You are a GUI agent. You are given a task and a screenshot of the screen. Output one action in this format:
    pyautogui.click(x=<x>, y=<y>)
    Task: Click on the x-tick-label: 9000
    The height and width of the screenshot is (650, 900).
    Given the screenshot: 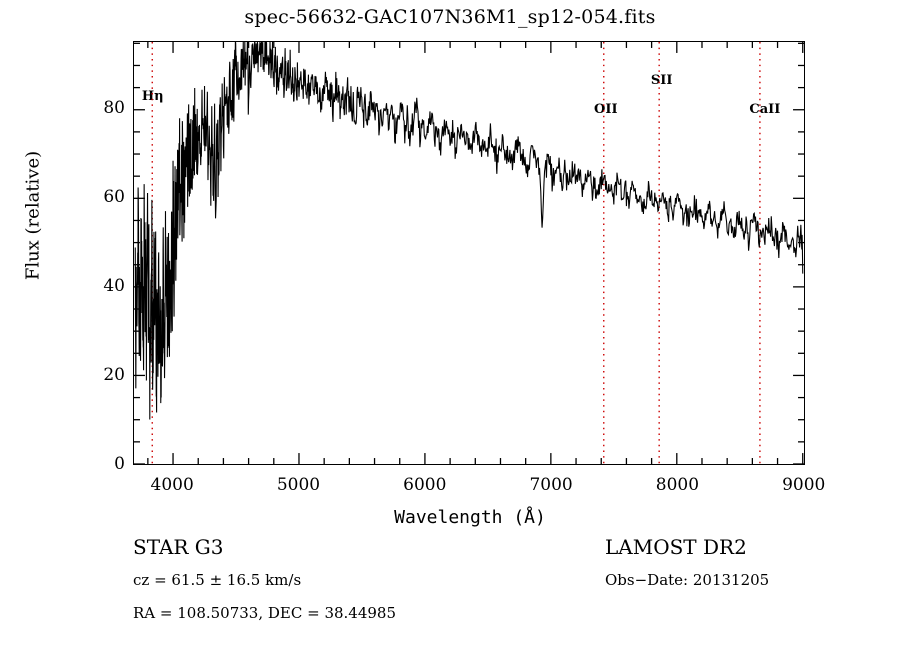 What is the action you would take?
    pyautogui.click(x=804, y=485)
    